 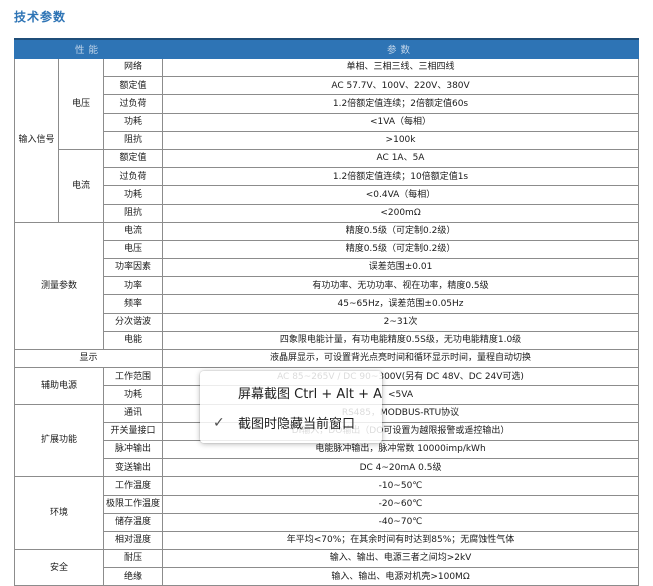 I want to click on table-row: 功率因素 误差范围±0.01, so click(x=327, y=268).